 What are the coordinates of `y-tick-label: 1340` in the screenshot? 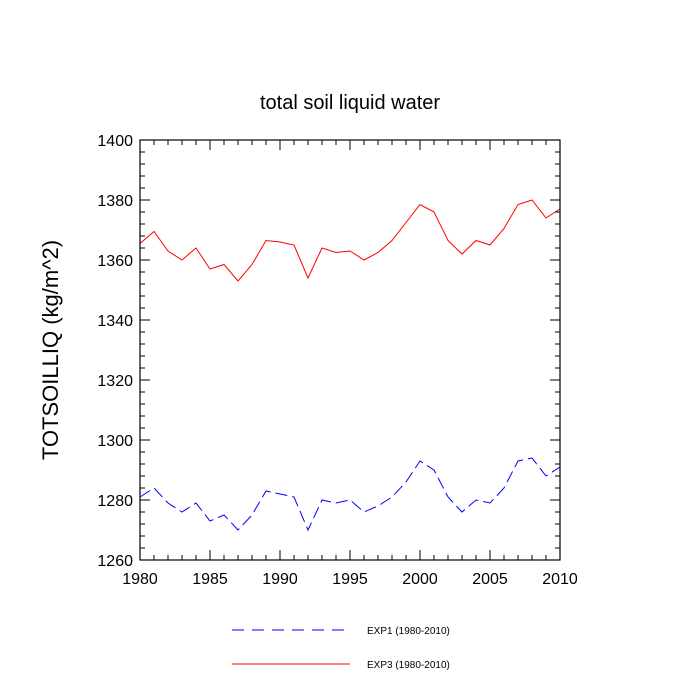 It's located at (115, 321).